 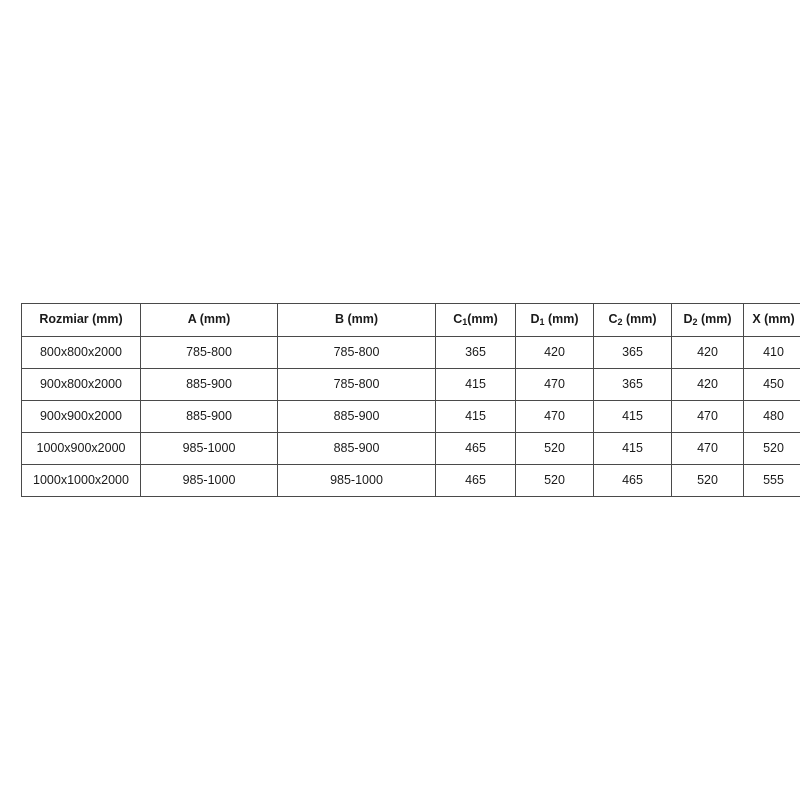 I want to click on column-header-x: X (mm), so click(x=771, y=320).